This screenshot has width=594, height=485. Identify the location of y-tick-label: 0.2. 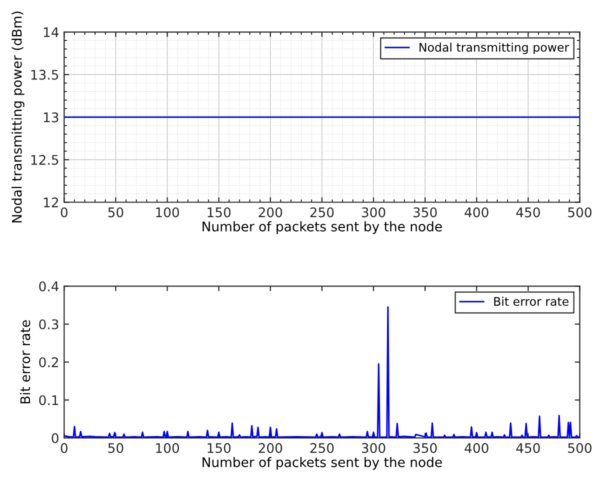
(48, 362).